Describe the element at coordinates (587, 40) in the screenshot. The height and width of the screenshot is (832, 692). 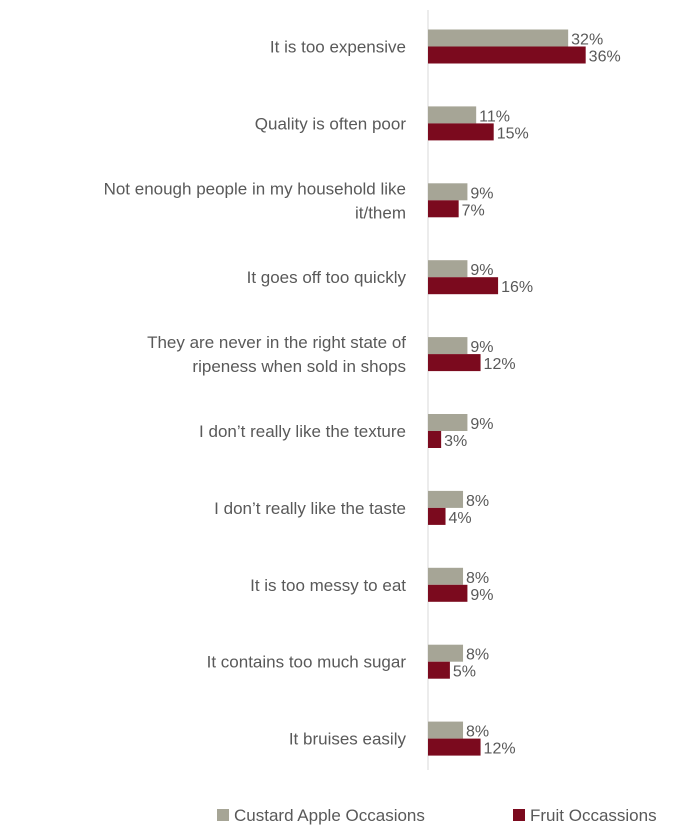
I see `custard-apple-data-label: 32%` at that location.